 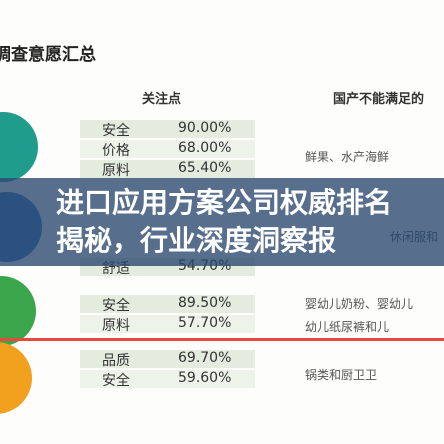 What do you see at coordinates (48, 55) in the screenshot?
I see `title: 调查意愿汇总` at bounding box center [48, 55].